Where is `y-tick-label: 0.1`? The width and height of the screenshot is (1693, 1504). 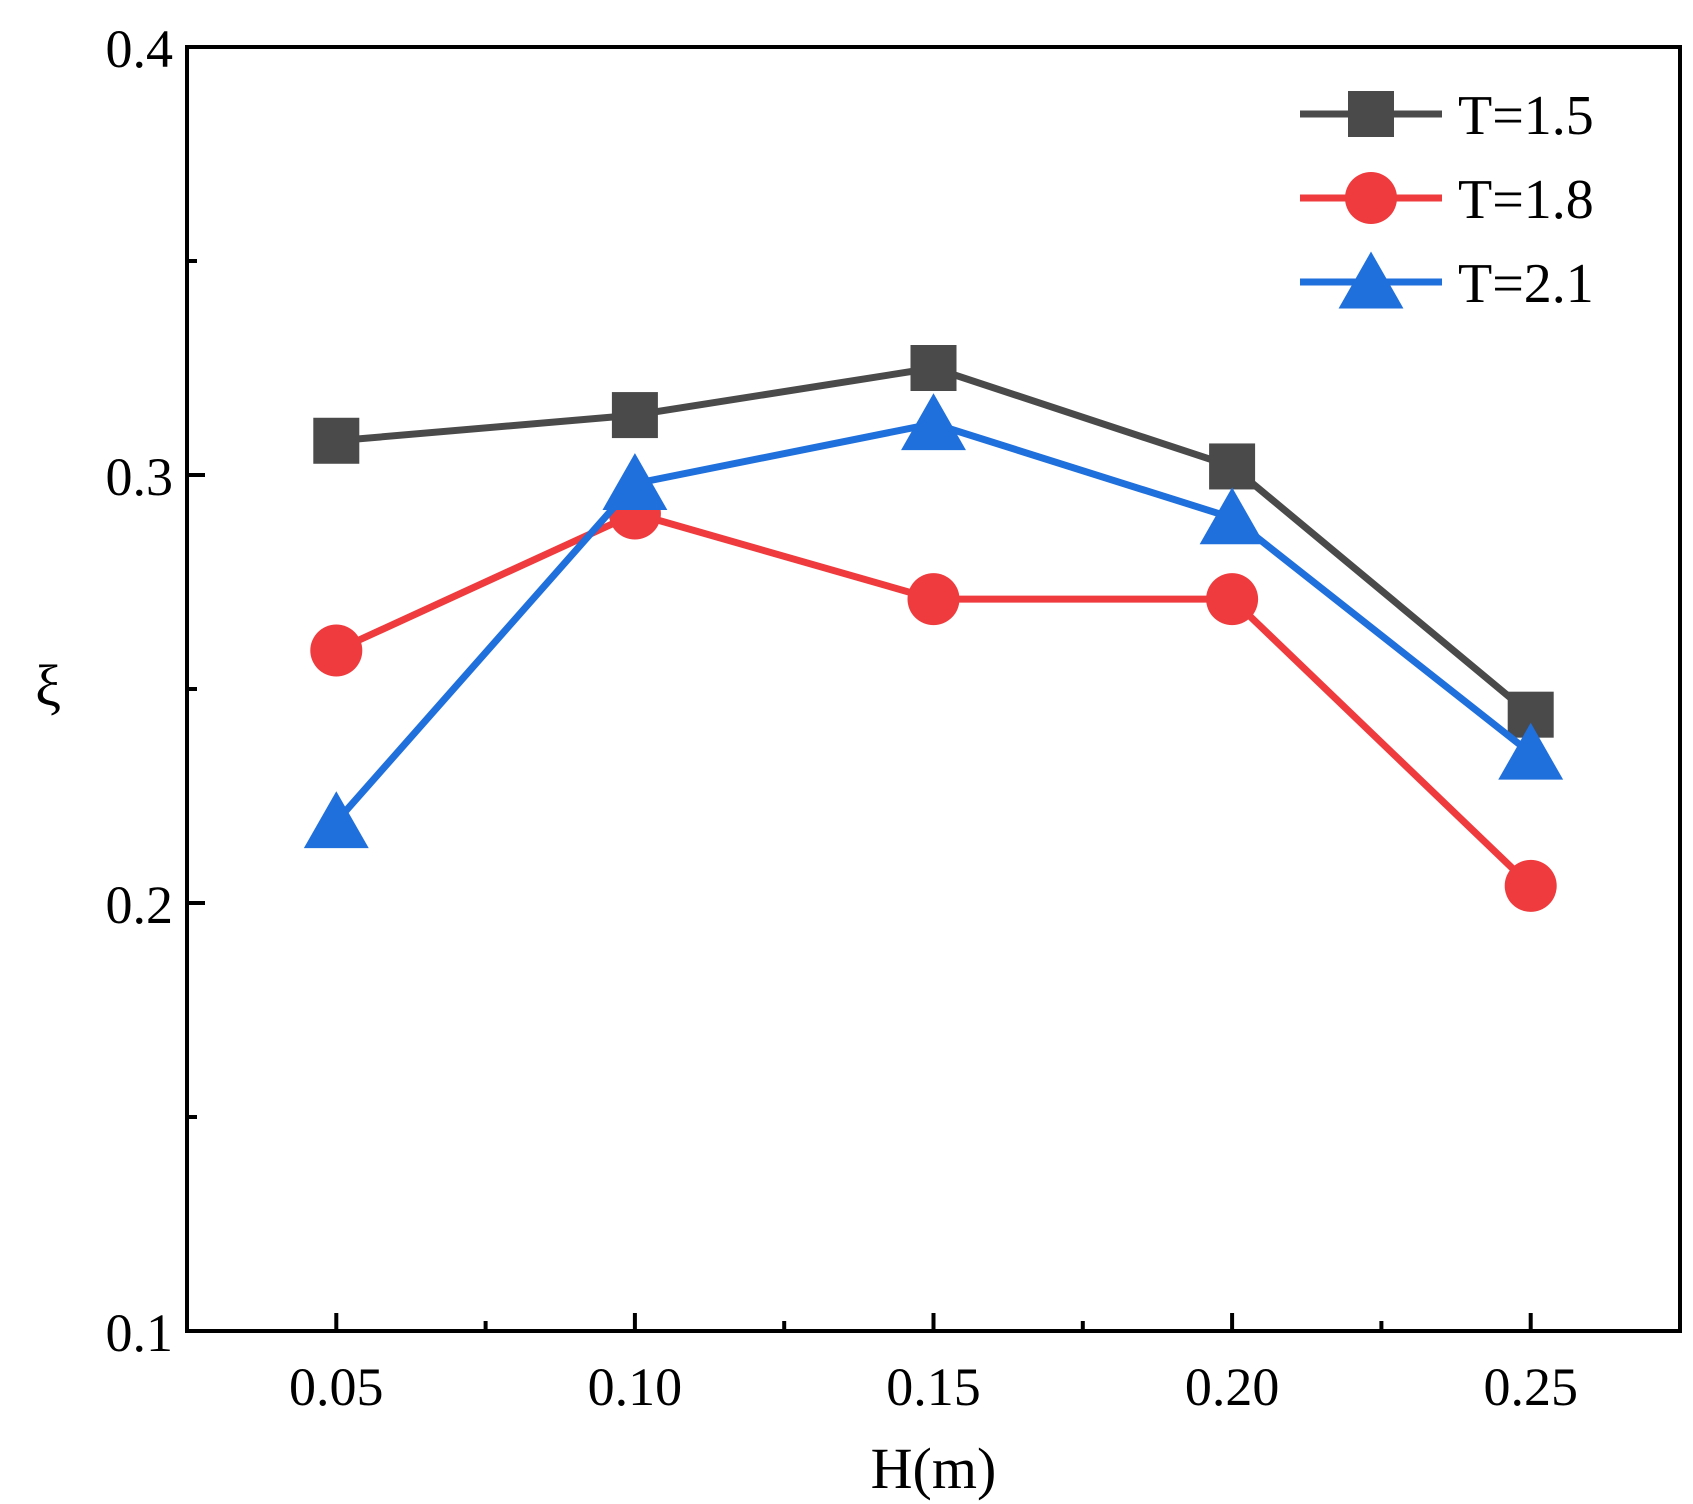
y-tick-label: 0.1 is located at coordinates (140, 1333).